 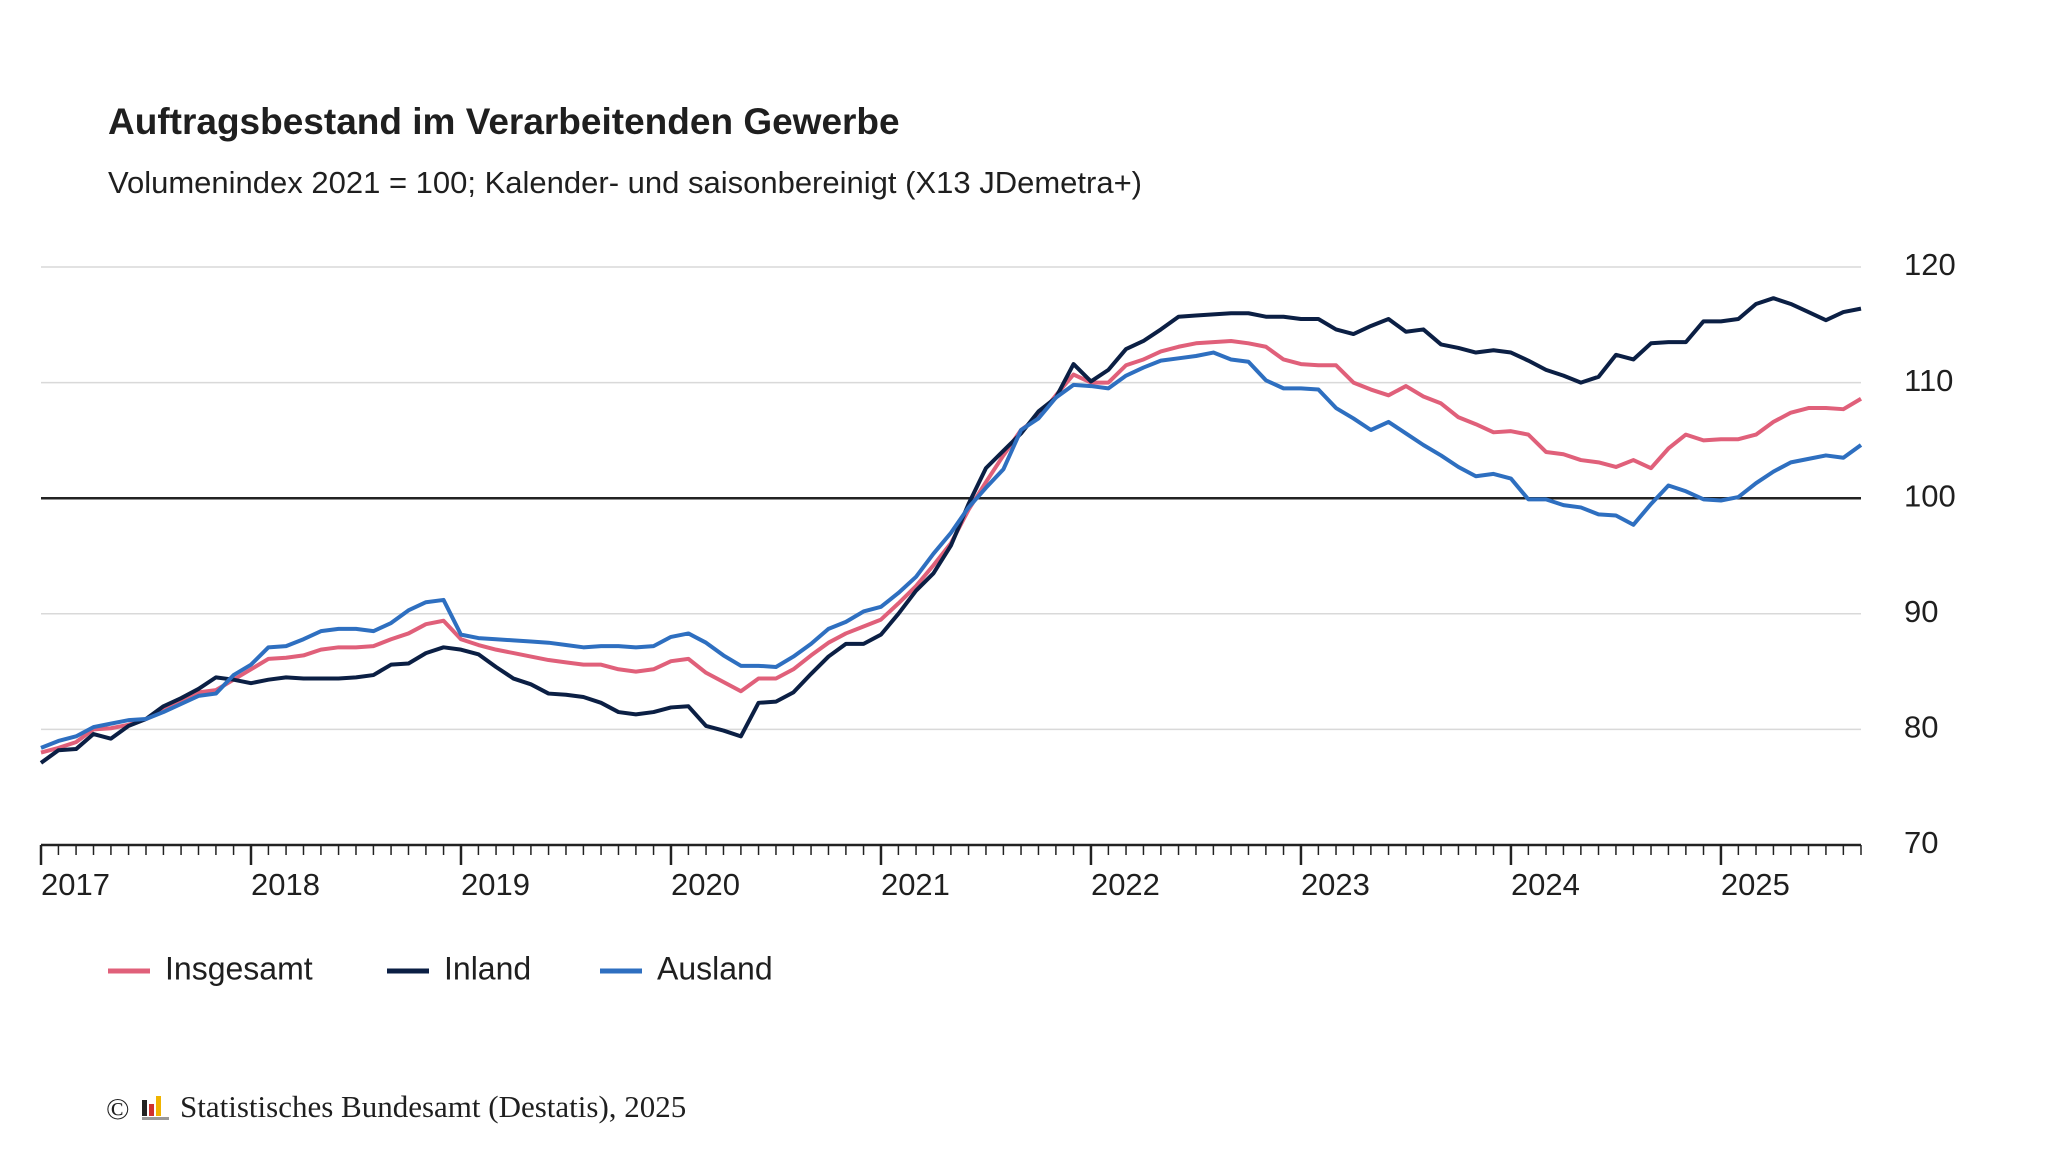 I want to click on x-tick-label: 2023, so click(x=1335, y=884).